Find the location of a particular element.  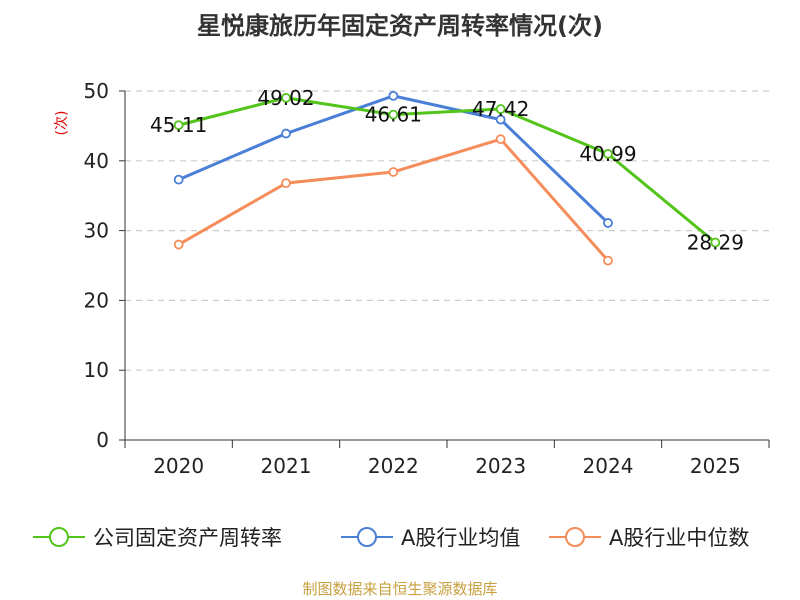

data-label: 47.42 is located at coordinates (500, 109).